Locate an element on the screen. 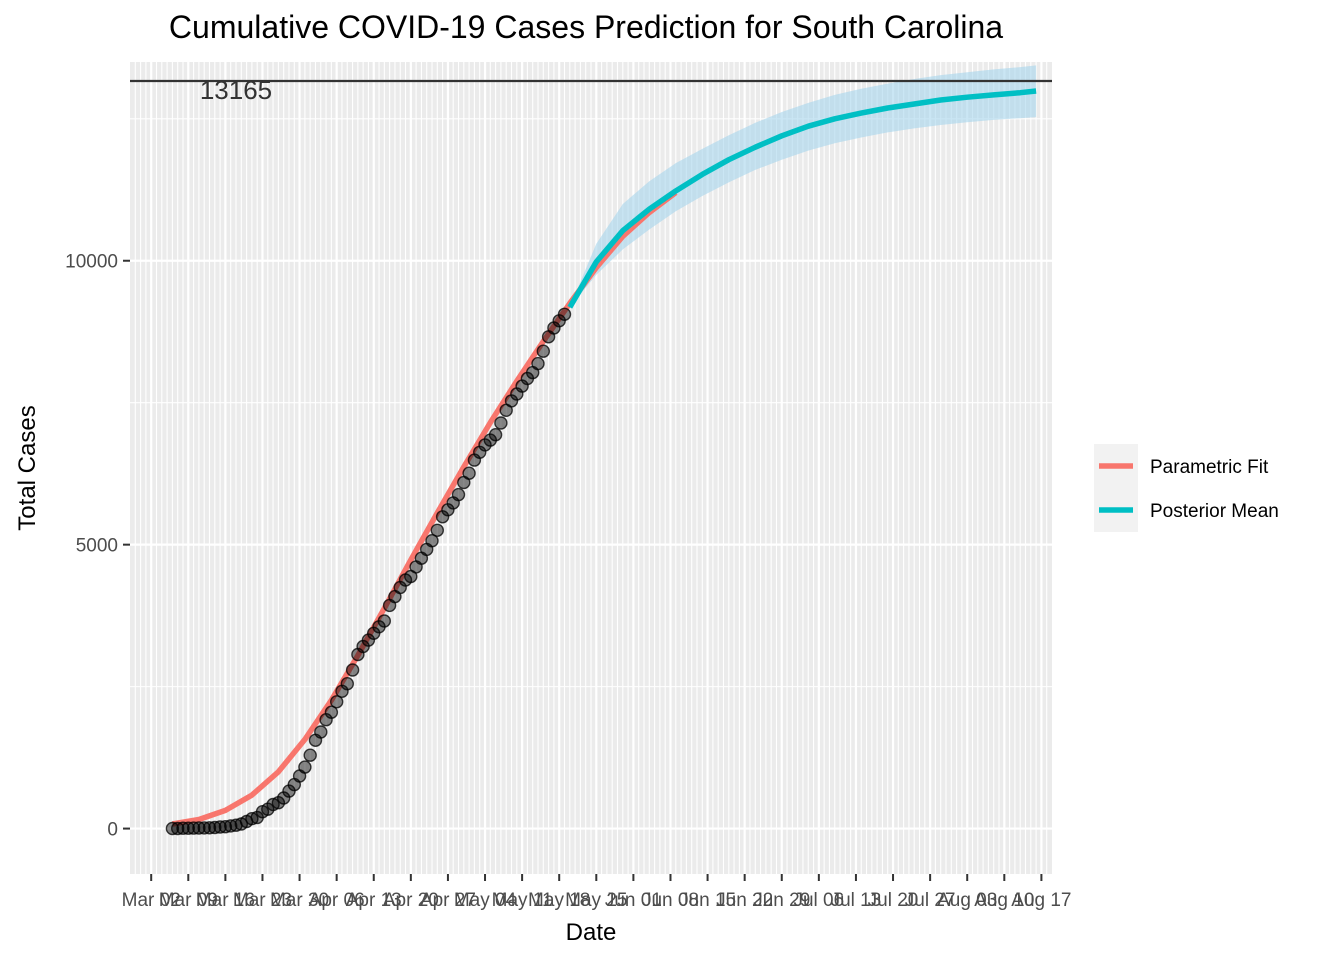 This screenshot has height=960, width=1344. x-tick-label: Jul 27 is located at coordinates (930, 900).